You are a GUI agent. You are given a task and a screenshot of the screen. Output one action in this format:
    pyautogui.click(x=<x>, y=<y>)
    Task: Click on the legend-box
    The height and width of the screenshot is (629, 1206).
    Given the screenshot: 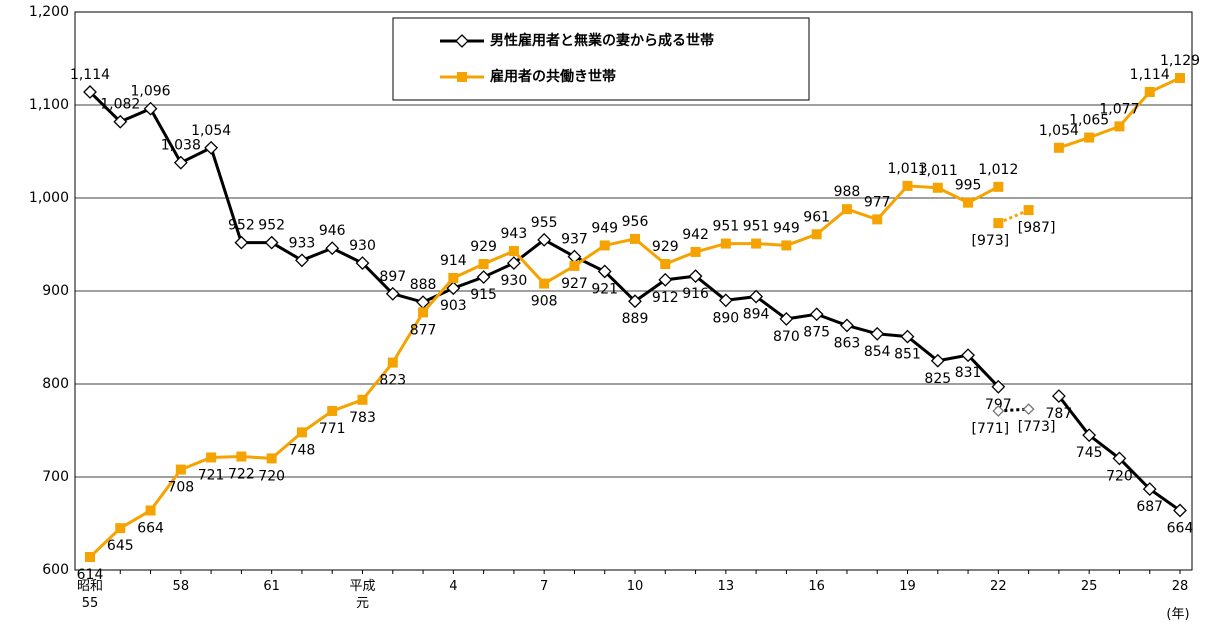 What is the action you would take?
    pyautogui.click(x=601, y=59)
    